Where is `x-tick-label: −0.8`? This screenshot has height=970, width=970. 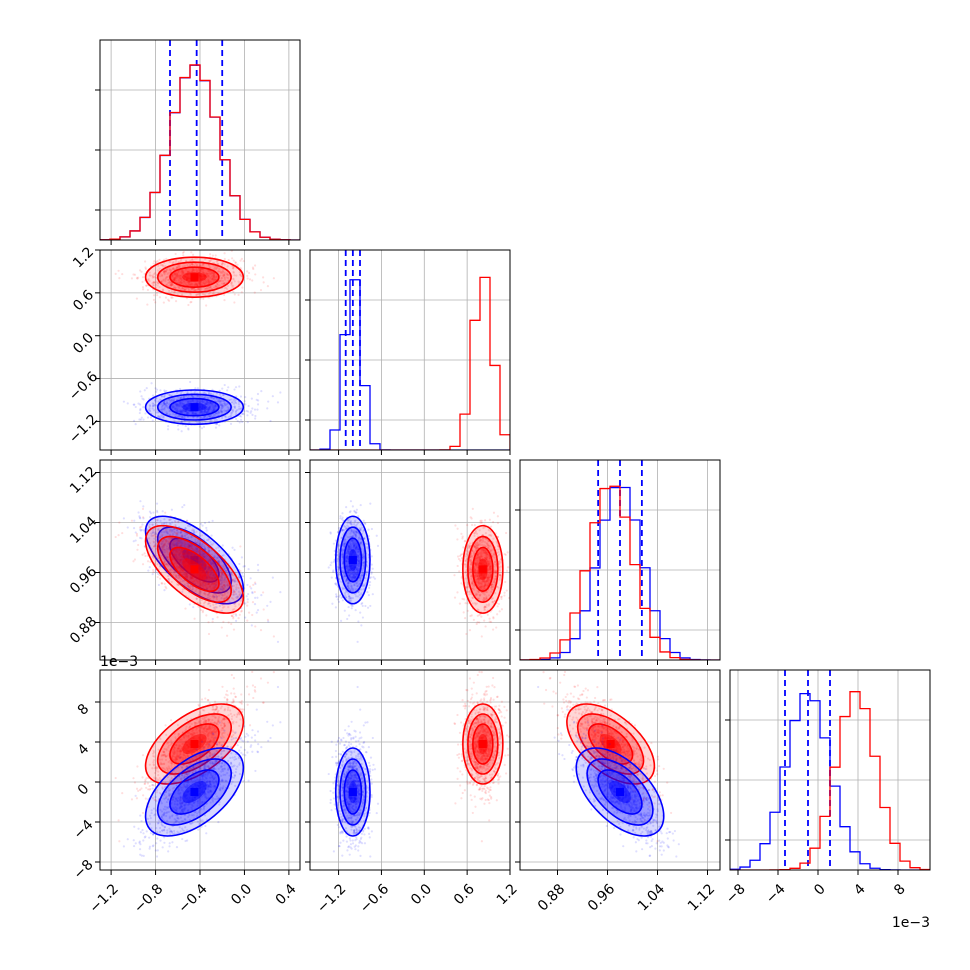 x-tick-label: −0.8 is located at coordinates (148, 898).